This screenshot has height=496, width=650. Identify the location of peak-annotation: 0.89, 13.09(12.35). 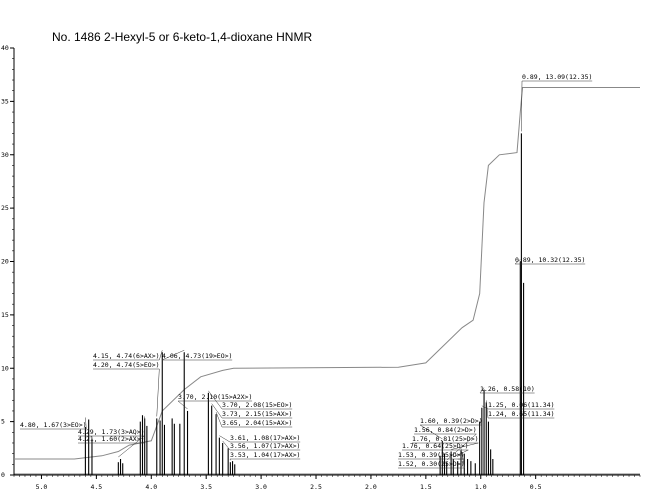
(557, 77).